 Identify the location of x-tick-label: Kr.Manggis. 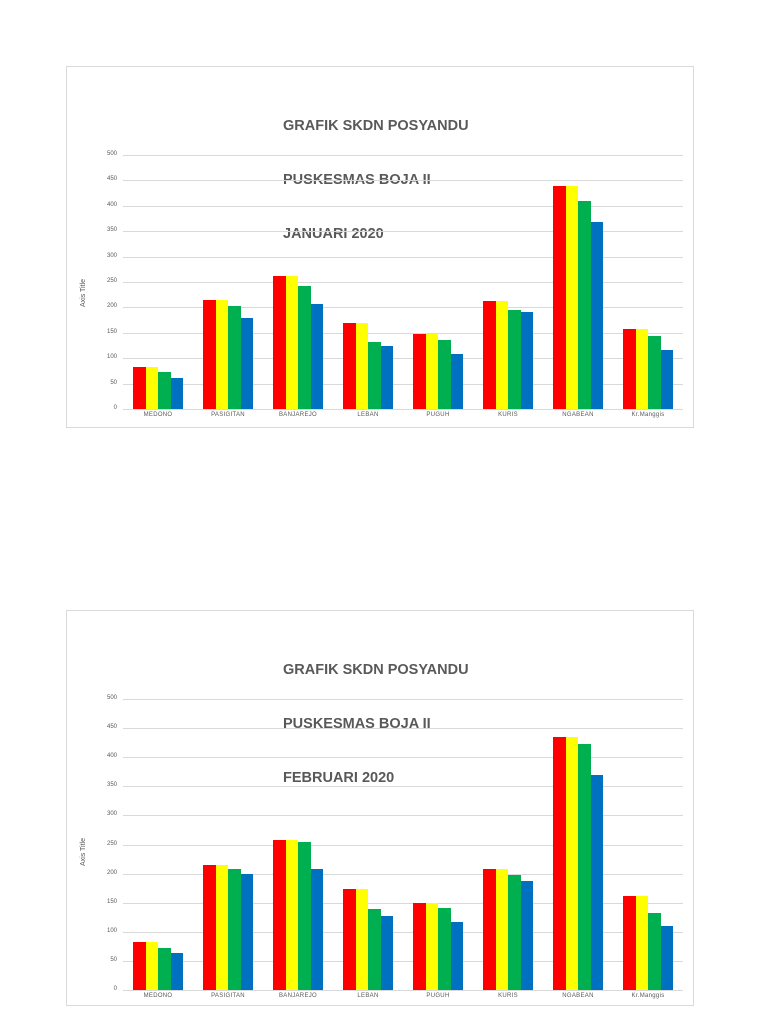
(648, 415).